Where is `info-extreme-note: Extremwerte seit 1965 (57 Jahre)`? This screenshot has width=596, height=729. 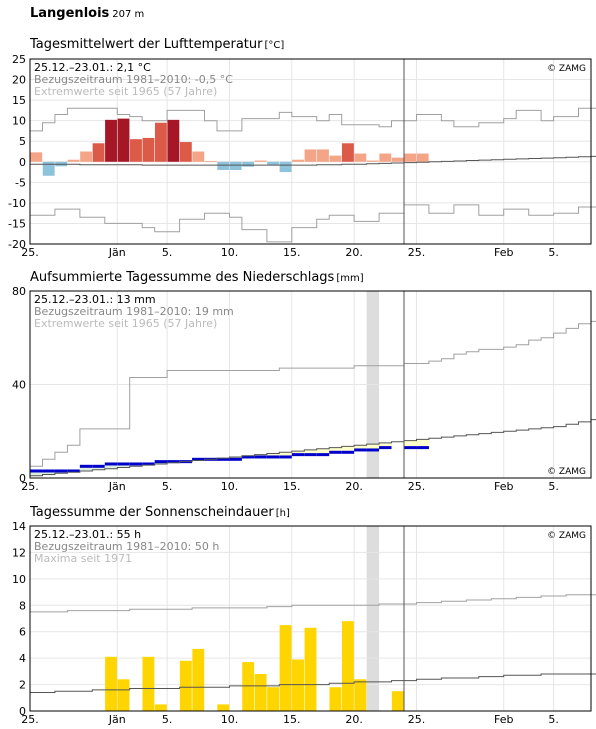 info-extreme-note: Extremwerte seit 1965 (57 Jahre) is located at coordinates (125, 91).